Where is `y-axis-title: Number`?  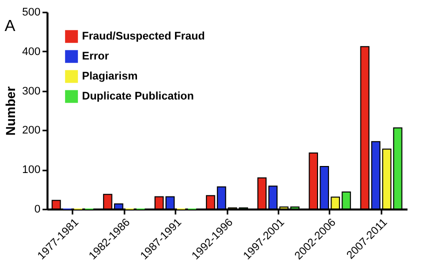 y-axis-title: Number is located at coordinates (10, 111).